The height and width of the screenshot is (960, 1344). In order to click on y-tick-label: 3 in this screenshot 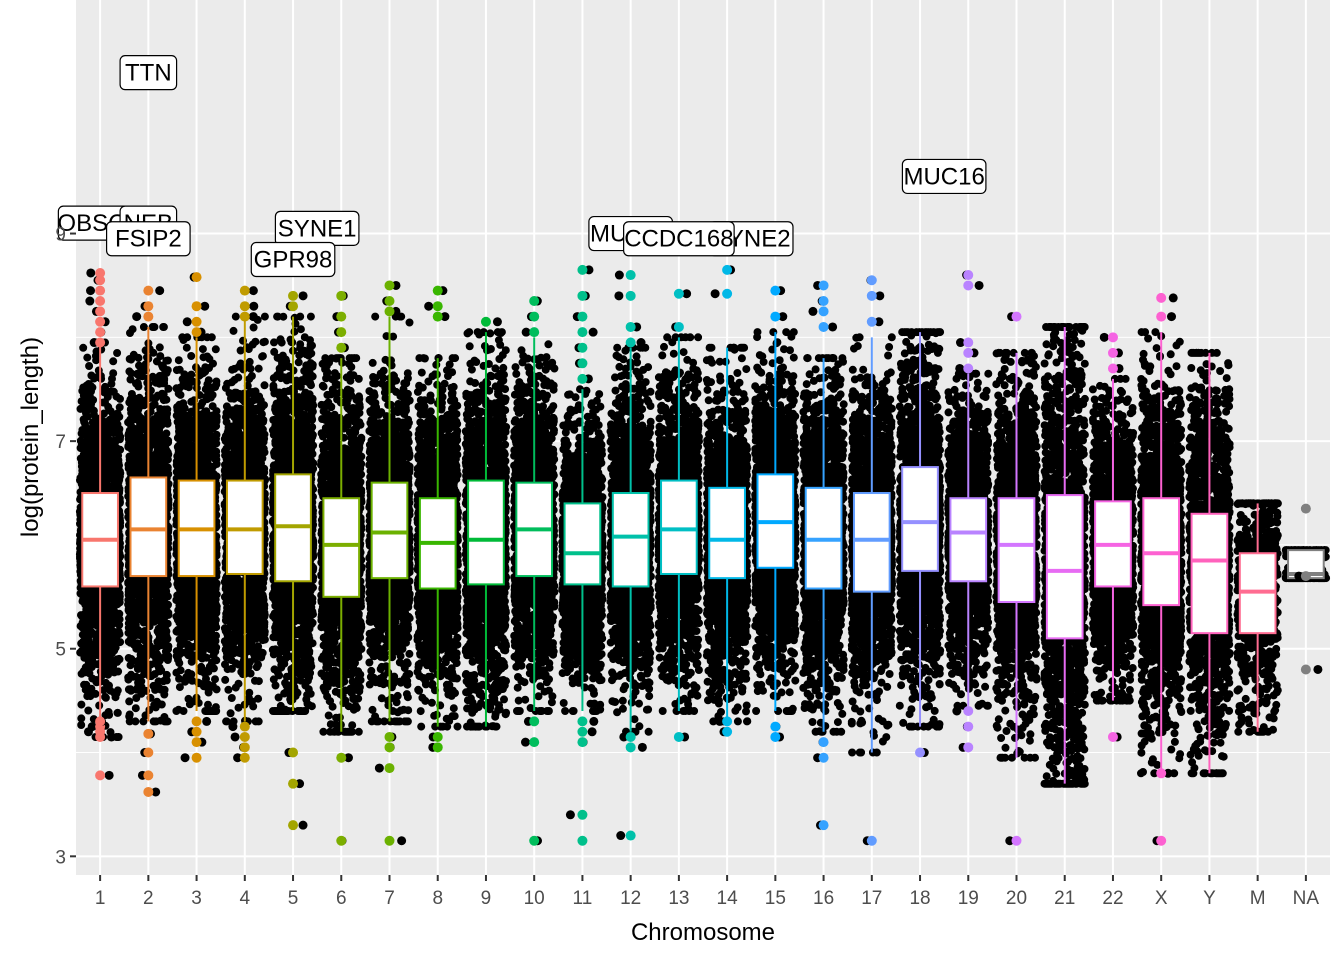, I will do `click(60, 857)`.